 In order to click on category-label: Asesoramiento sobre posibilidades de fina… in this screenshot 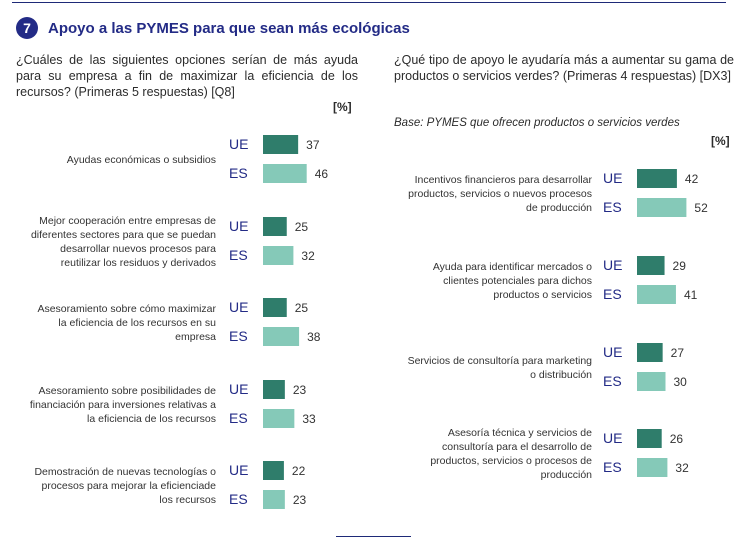, I will do `click(123, 405)`.